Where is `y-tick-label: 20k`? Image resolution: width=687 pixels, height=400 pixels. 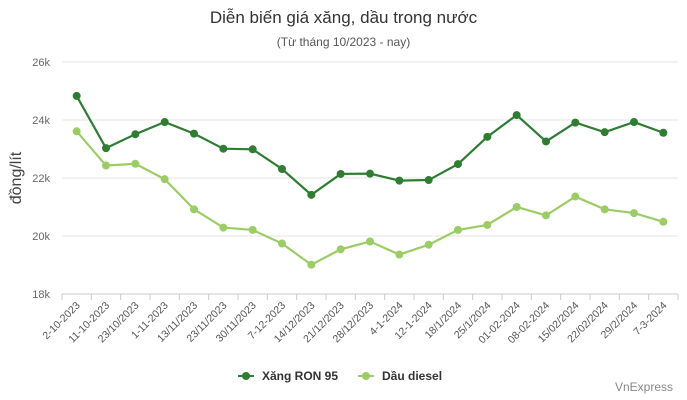
y-tick-label: 20k is located at coordinates (41, 237).